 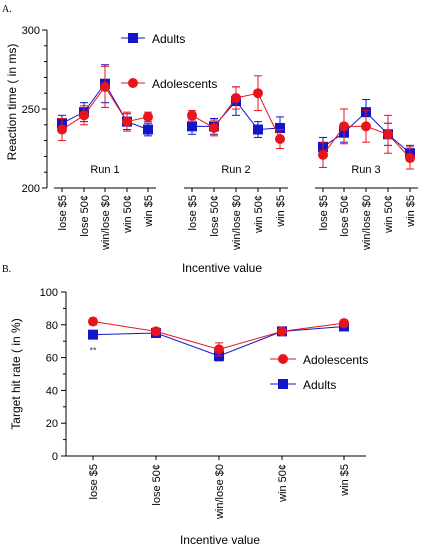 I want to click on panel-a-x-tick-label-run-3-lose-5: lose $5, so click(x=324, y=212).